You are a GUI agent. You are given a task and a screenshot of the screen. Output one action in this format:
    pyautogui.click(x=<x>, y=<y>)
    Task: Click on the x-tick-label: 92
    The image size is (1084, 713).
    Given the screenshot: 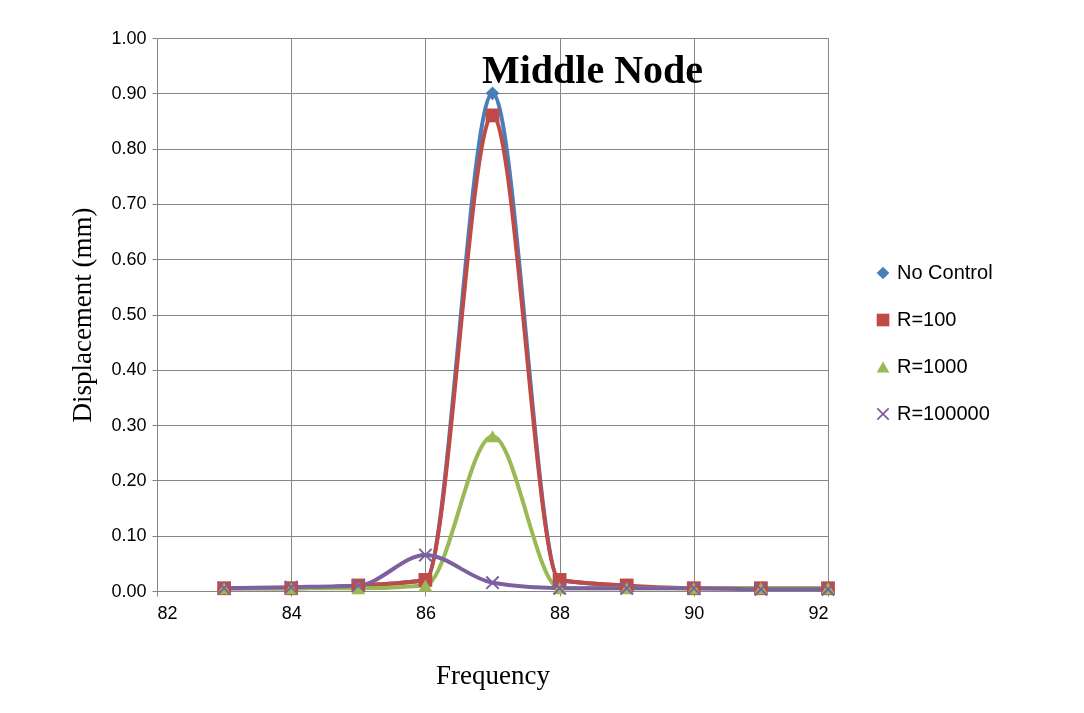 What is the action you would take?
    pyautogui.click(x=818, y=612)
    